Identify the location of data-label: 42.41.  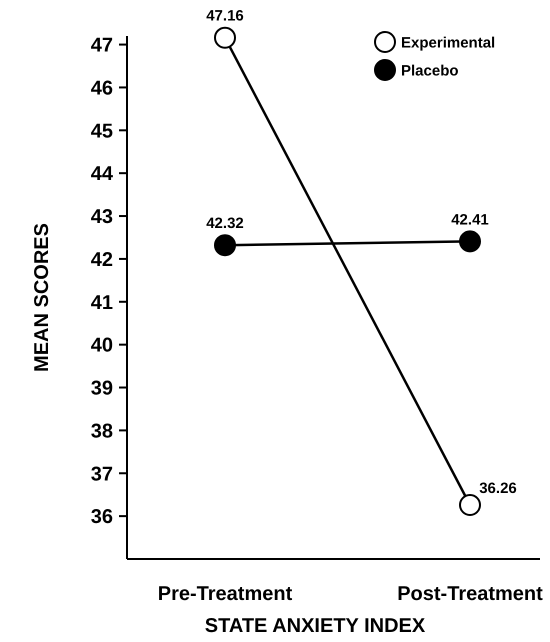
(470, 219).